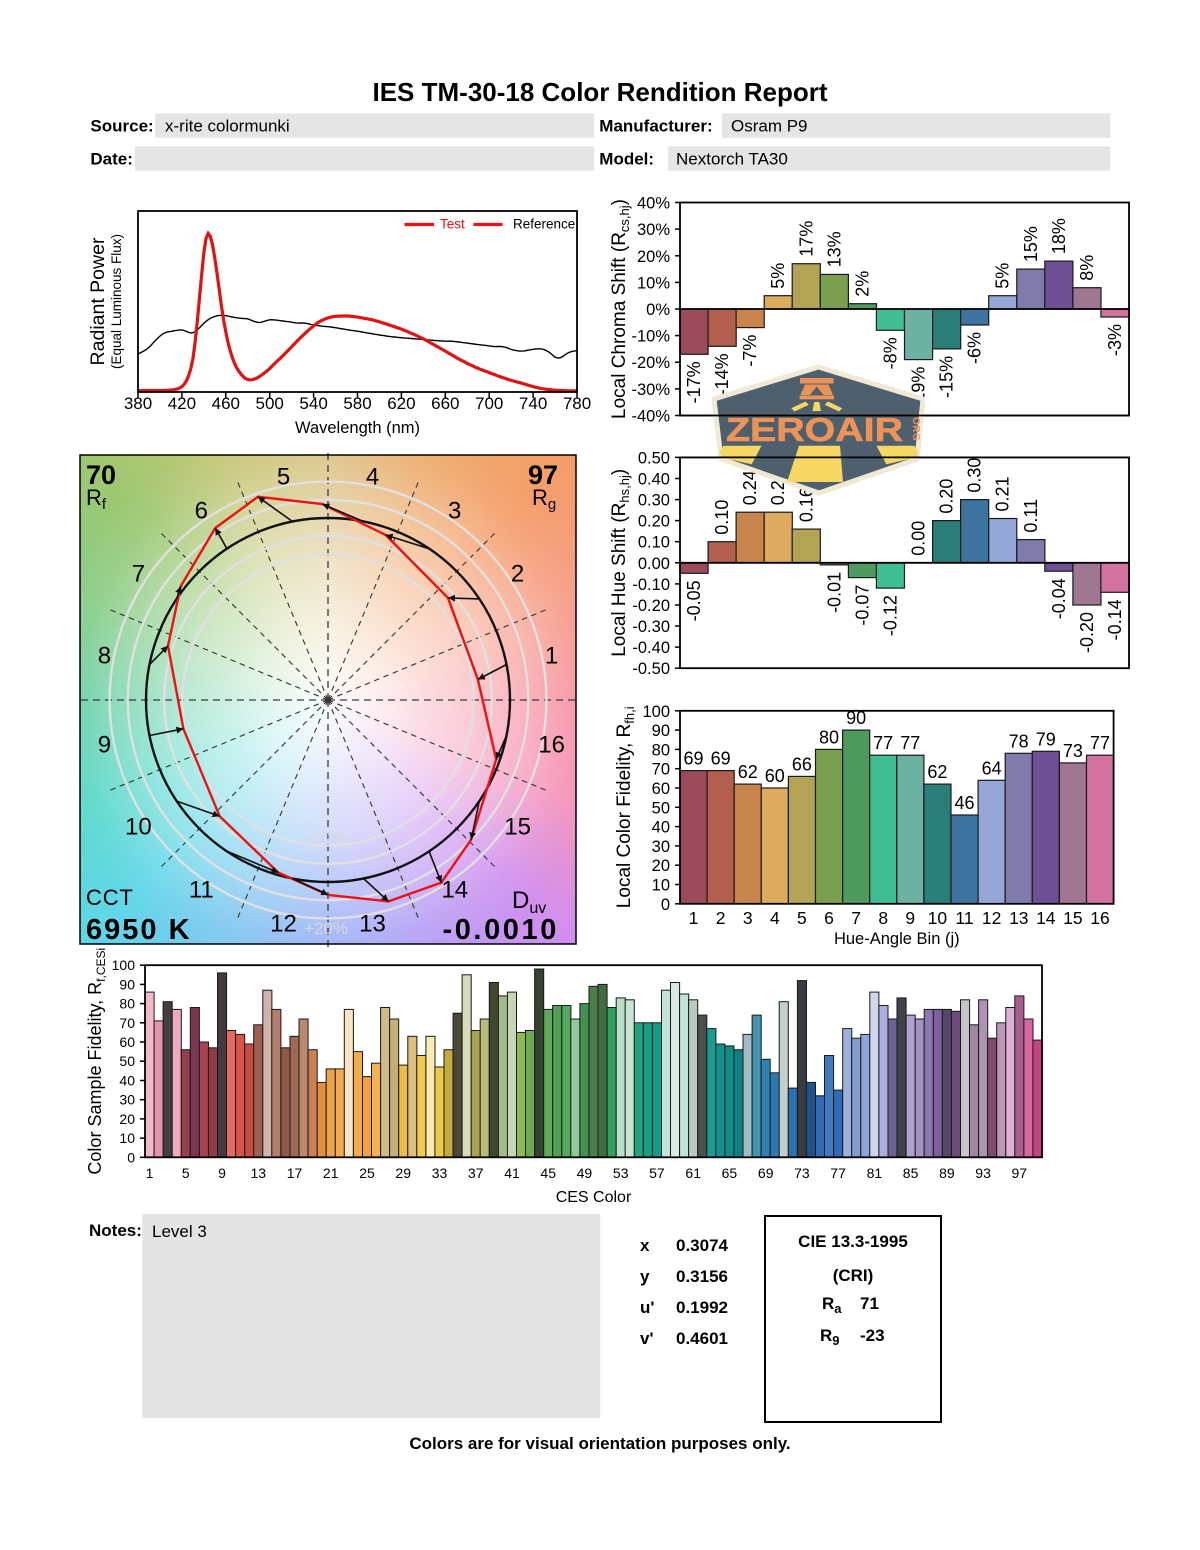  Describe the element at coordinates (96, 499) in the screenshot. I see `svg-text: Rf` at that location.